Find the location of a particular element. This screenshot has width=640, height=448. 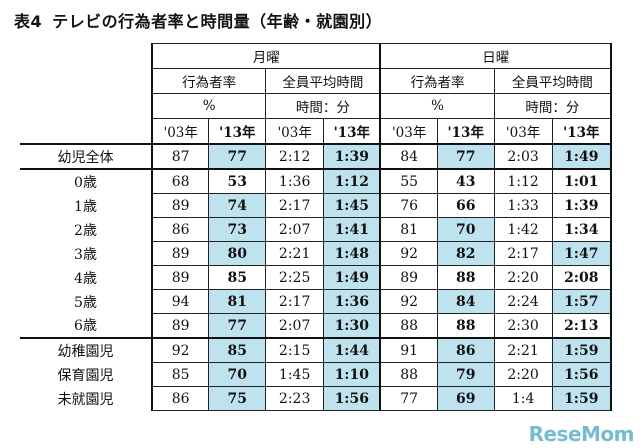

row-label: 幼稚園児 is located at coordinates (86, 350).